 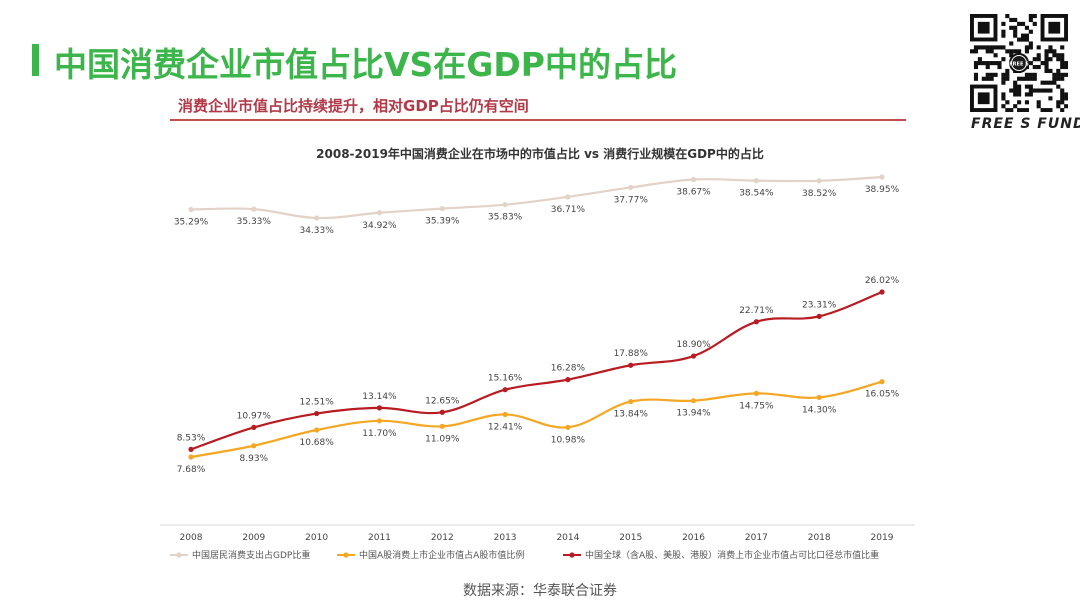 What do you see at coordinates (756, 181) in the screenshot?
I see `data-point-s0-2017` at bounding box center [756, 181].